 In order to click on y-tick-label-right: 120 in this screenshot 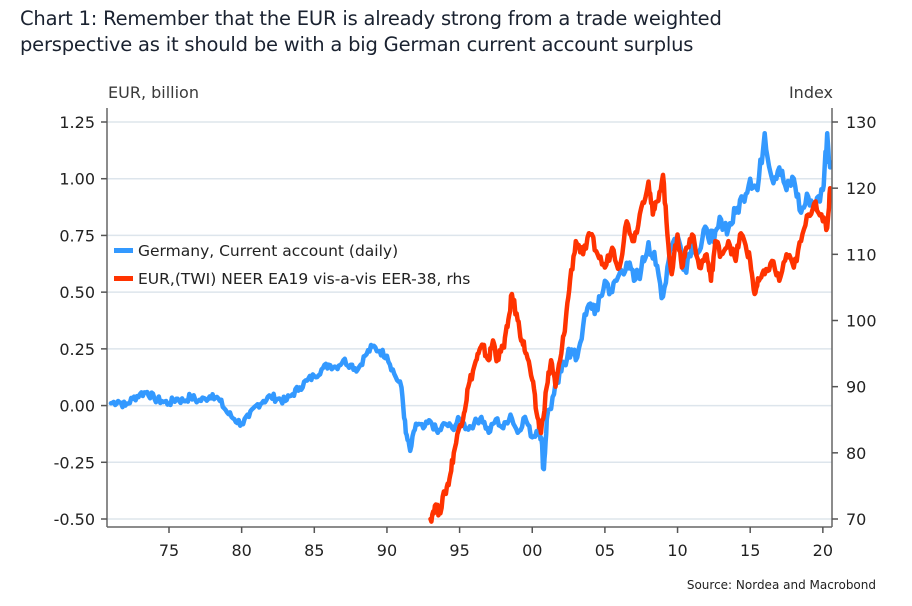, I will do `click(861, 188)`.